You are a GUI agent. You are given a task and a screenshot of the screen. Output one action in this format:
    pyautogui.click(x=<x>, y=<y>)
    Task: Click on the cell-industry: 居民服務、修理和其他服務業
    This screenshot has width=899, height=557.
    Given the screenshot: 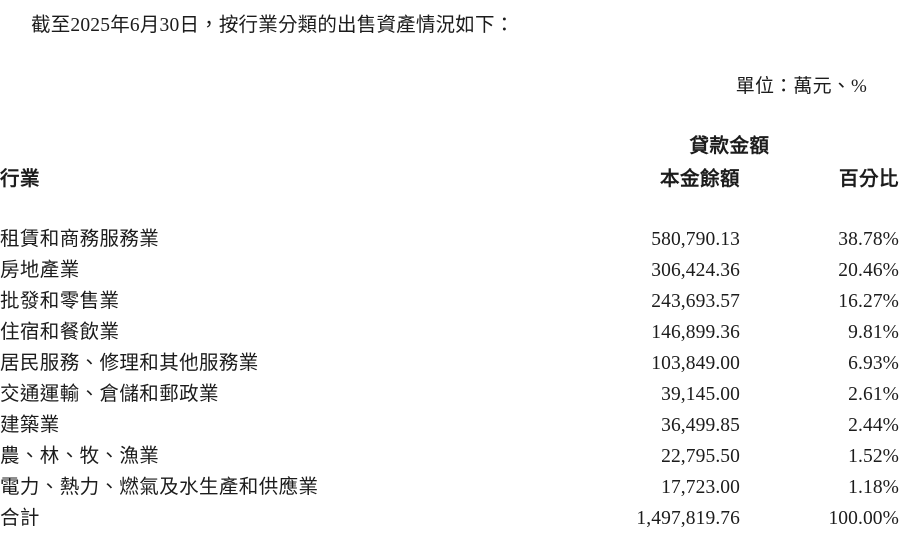 What is the action you would take?
    pyautogui.click(x=129, y=363)
    